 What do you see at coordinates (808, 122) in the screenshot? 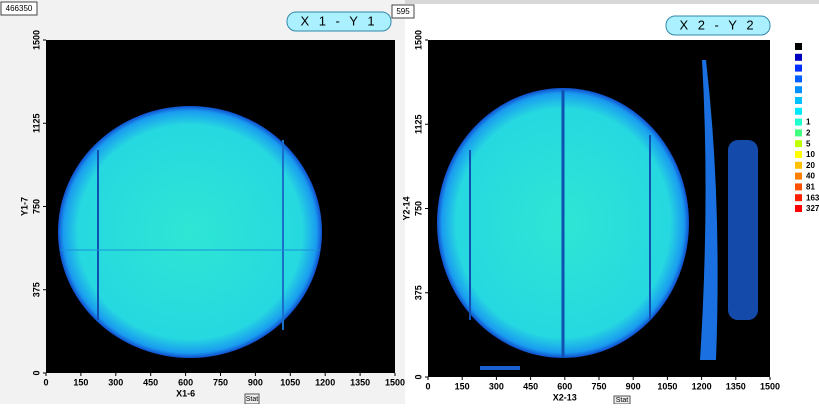
I see `scale-label: 1` at bounding box center [808, 122].